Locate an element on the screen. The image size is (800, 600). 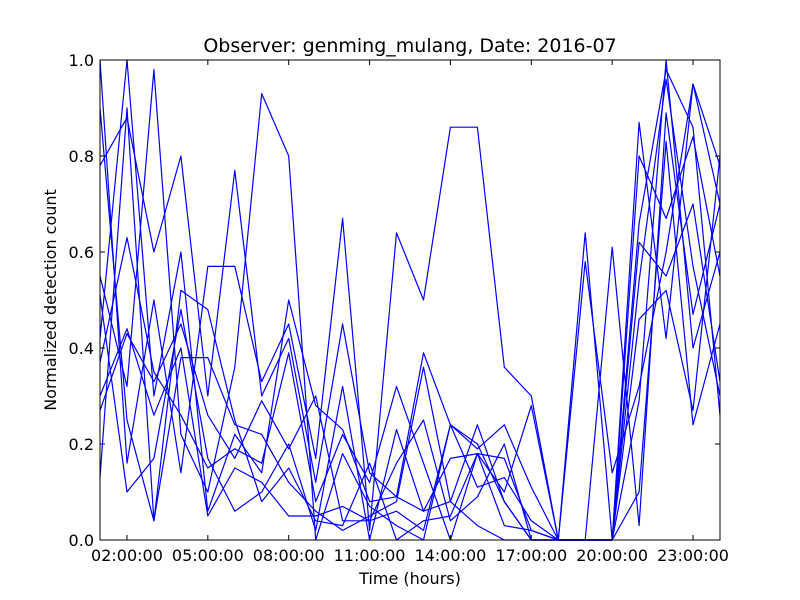
x-tick-label-2: 05:00:00 is located at coordinates (208, 555).